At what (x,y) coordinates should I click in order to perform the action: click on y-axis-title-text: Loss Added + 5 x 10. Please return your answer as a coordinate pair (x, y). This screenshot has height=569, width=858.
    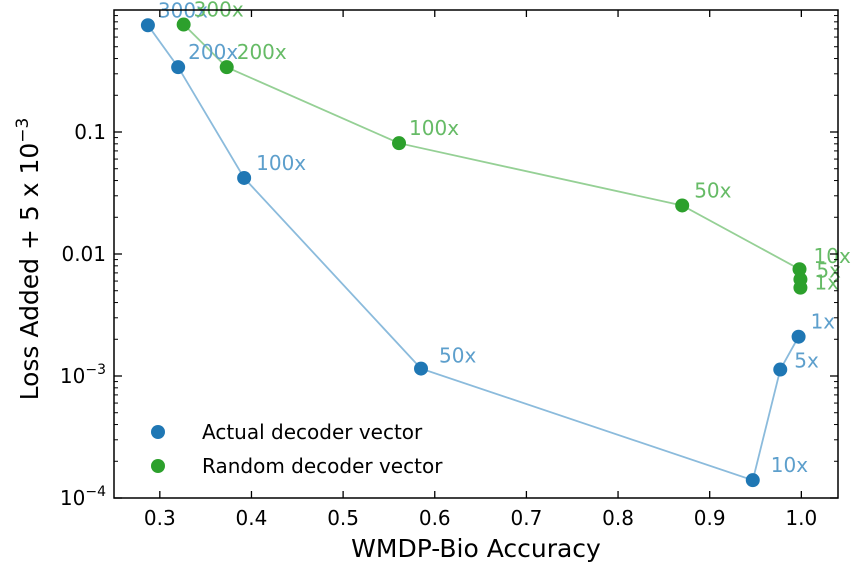
    Looking at the image, I should click on (29, 272).